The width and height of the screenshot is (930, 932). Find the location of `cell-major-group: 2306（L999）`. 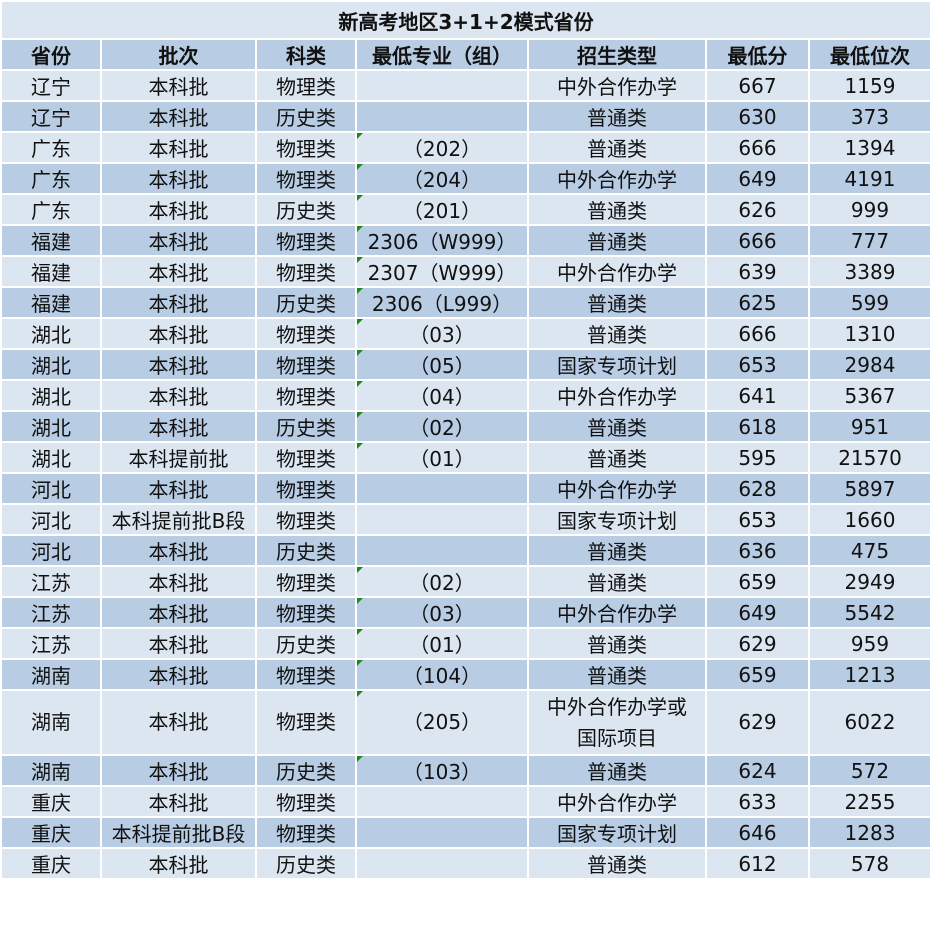

cell-major-group: 2306（L999） is located at coordinates (442, 302).